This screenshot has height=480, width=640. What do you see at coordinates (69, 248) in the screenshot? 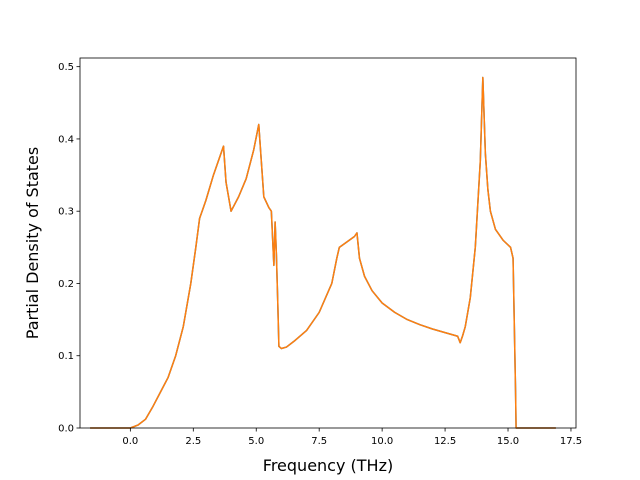
I see `y-axis-ticks: 0.0 0.1 0.2 0.3 0.4 0.5` at bounding box center [69, 248].